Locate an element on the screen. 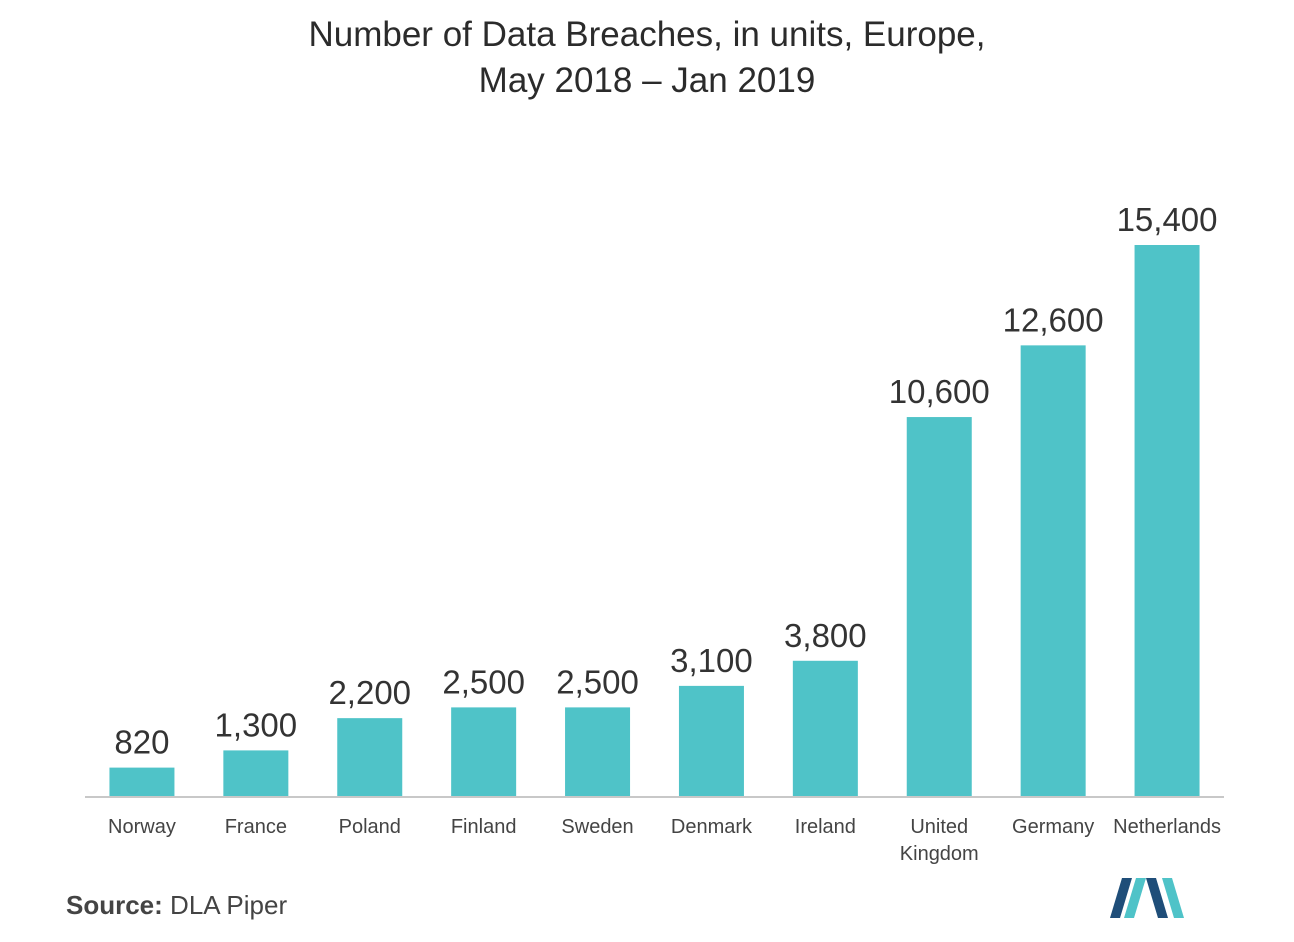  data-label-4: 2,500 is located at coordinates (597, 681).